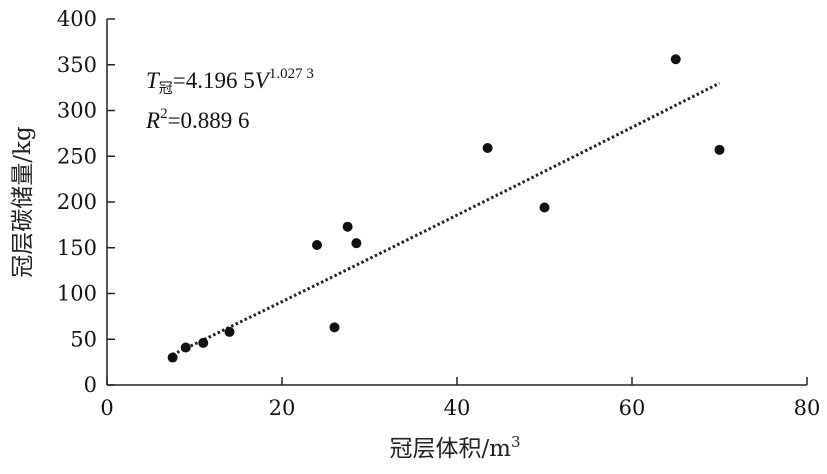 This screenshot has height=474, width=827. Describe the element at coordinates (106, 408) in the screenshot. I see `x-tick-label: 0` at that location.